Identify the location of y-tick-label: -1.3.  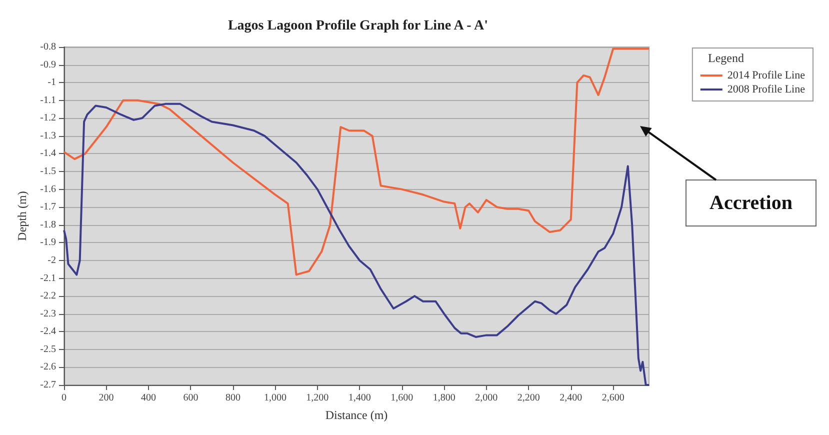
(48, 136).